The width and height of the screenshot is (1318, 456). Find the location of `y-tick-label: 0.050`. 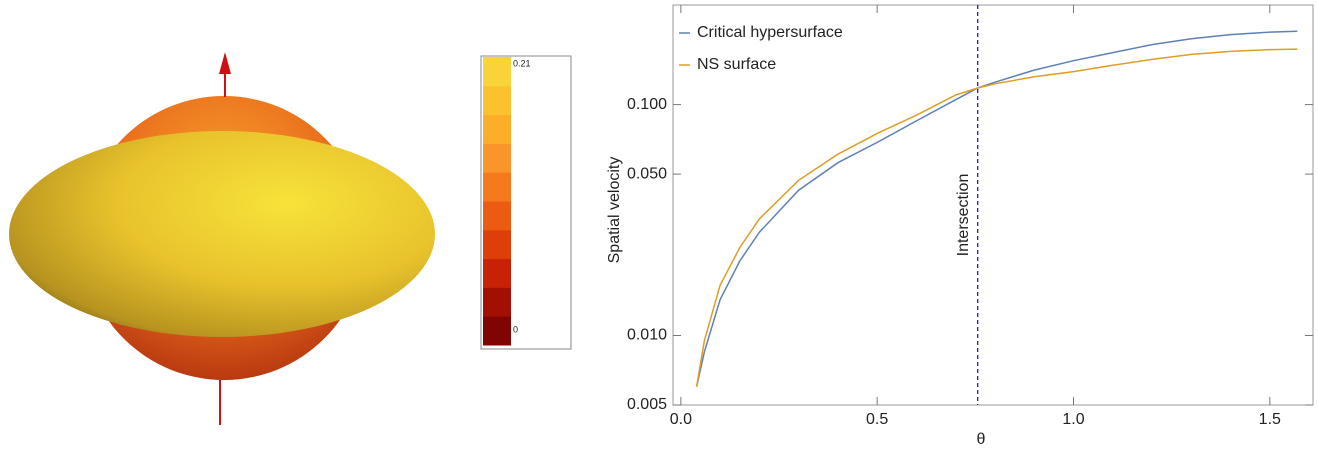

y-tick-label: 0.050 is located at coordinates (647, 173).